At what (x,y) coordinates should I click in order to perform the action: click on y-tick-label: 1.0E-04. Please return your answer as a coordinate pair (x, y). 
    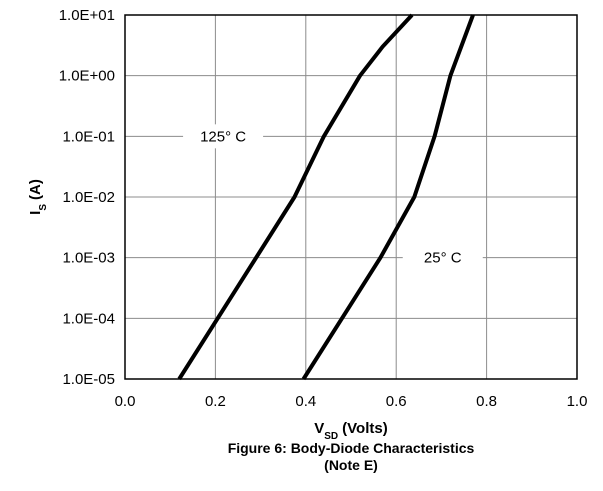
    Looking at the image, I should click on (88, 318).